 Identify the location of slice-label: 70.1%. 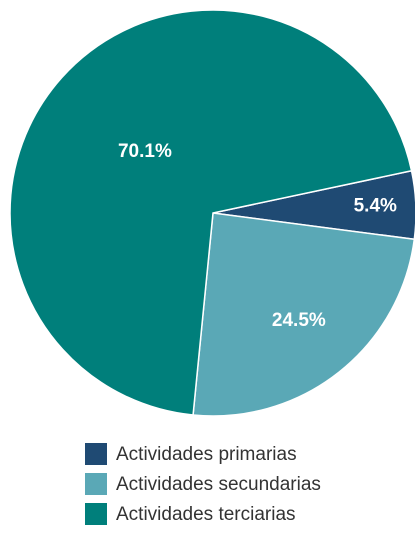
(145, 151).